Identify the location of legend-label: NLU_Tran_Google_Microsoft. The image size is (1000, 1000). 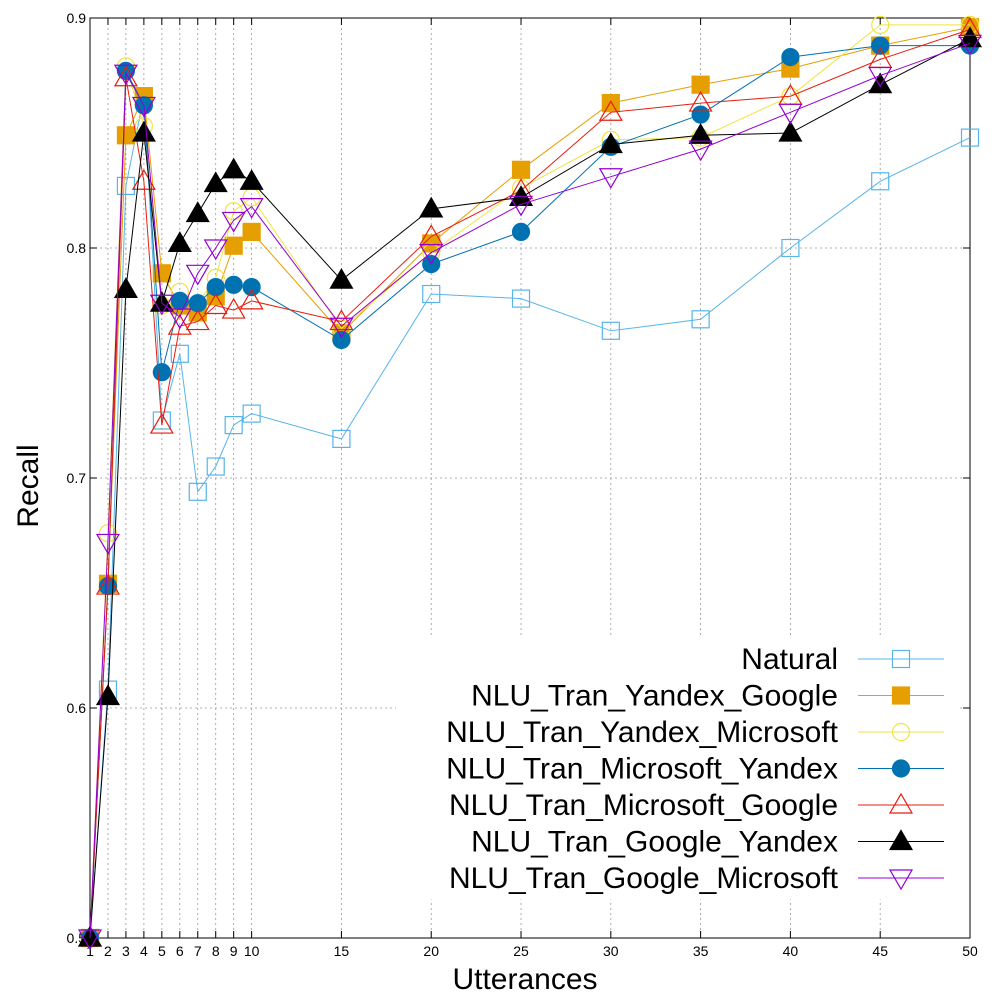
(644, 878).